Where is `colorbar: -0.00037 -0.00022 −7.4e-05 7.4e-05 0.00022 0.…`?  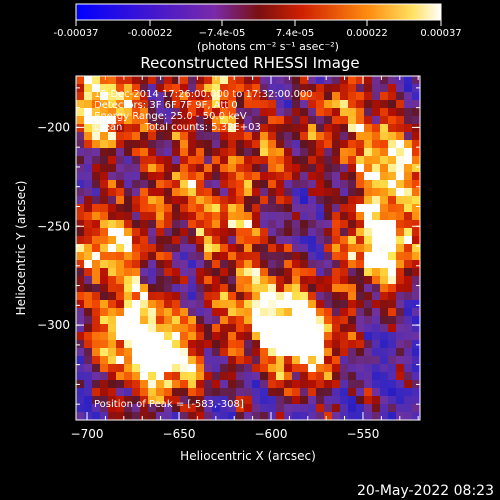 colorbar: -0.00037 -0.00022 −7.4e-05 7.4e-05 0.00022 0.… is located at coordinates (258, 28).